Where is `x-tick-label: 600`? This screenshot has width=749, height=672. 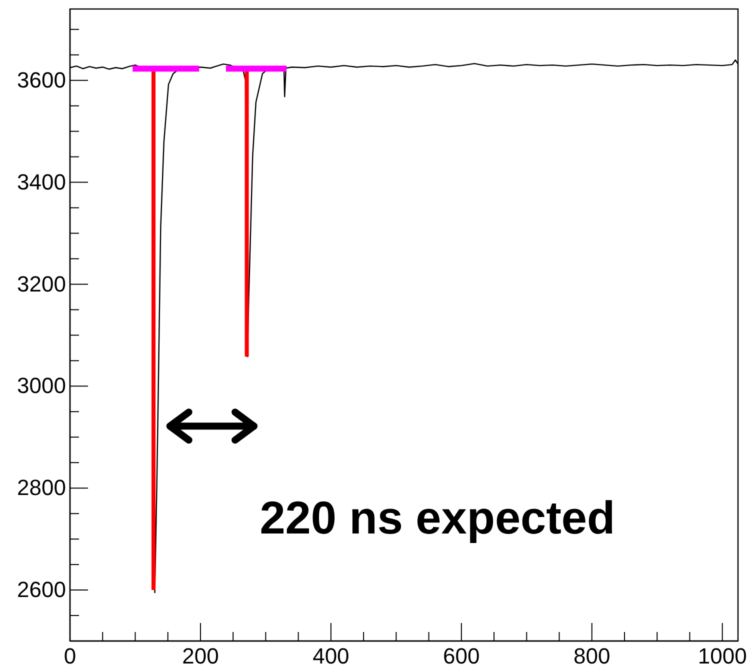
x-tick-label: 600 is located at coordinates (461, 656).